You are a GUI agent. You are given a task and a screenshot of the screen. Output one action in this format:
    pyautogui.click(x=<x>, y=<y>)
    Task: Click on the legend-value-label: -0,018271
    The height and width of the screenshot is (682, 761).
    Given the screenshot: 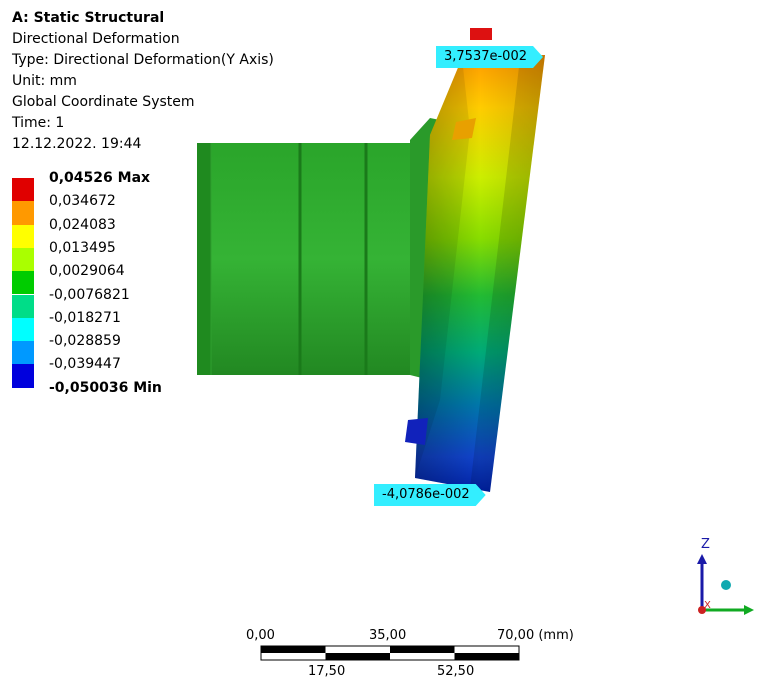 What is the action you would take?
    pyautogui.click(x=85, y=317)
    